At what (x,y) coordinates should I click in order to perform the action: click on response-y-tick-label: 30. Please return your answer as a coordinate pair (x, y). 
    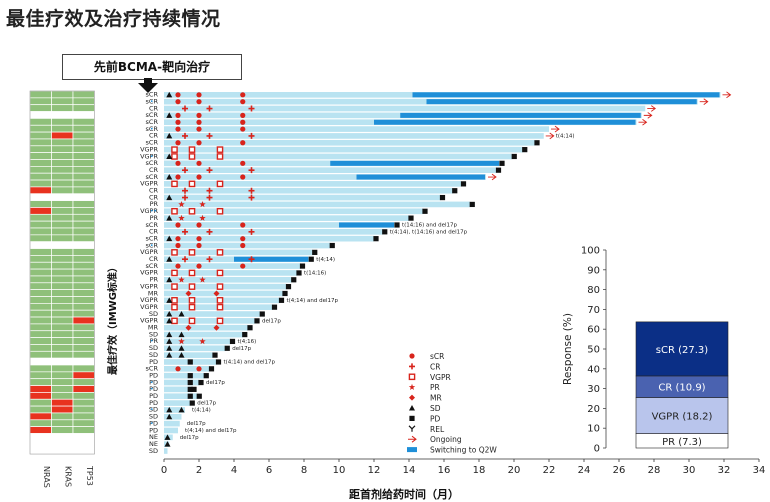
    Looking at the image, I should click on (593, 389).